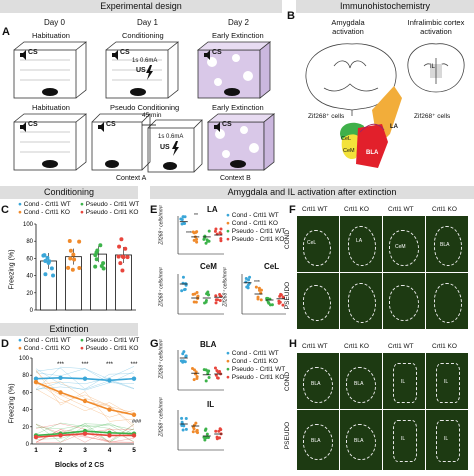 The height and width of the screenshot is (476, 474). I want to click on f-col-4: Crtl1 KO, so click(444, 209).